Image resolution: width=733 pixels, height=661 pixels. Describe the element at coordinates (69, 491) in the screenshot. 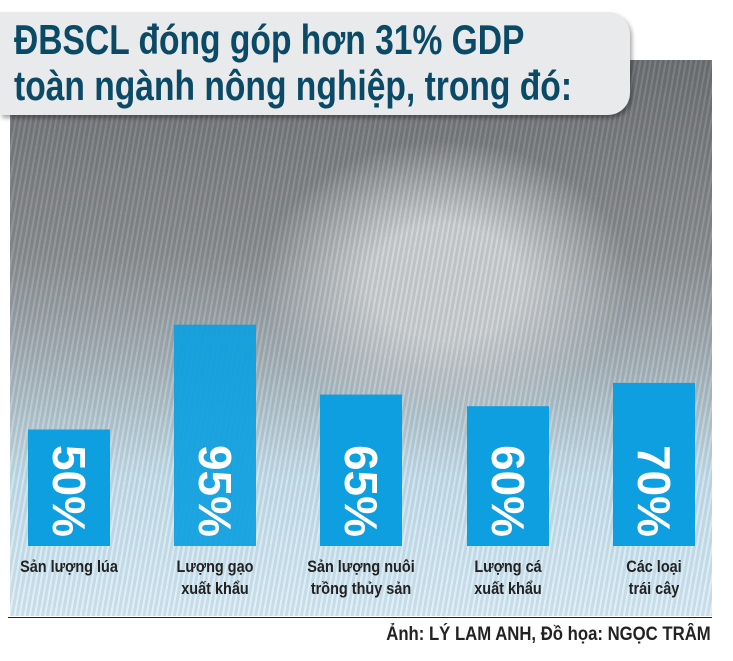

I see `data-label: 50%` at that location.